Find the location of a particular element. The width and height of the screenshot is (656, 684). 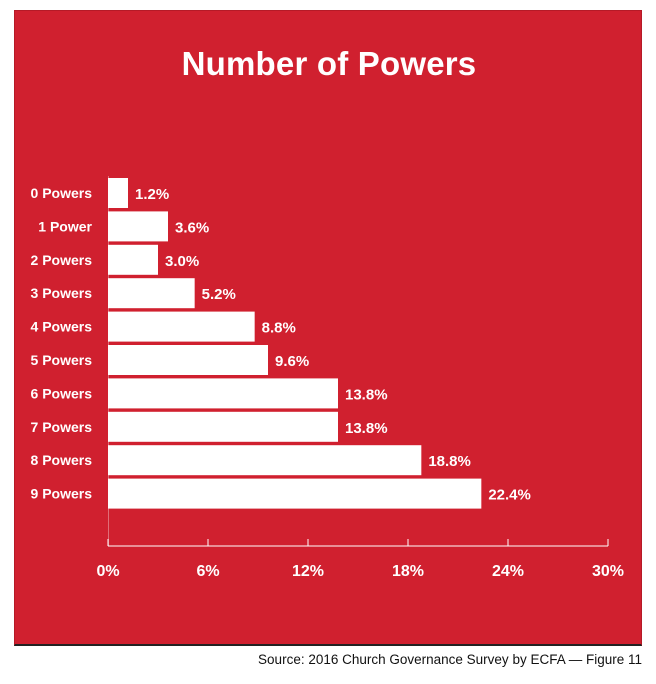

x-tick-label: 0% is located at coordinates (107, 571).